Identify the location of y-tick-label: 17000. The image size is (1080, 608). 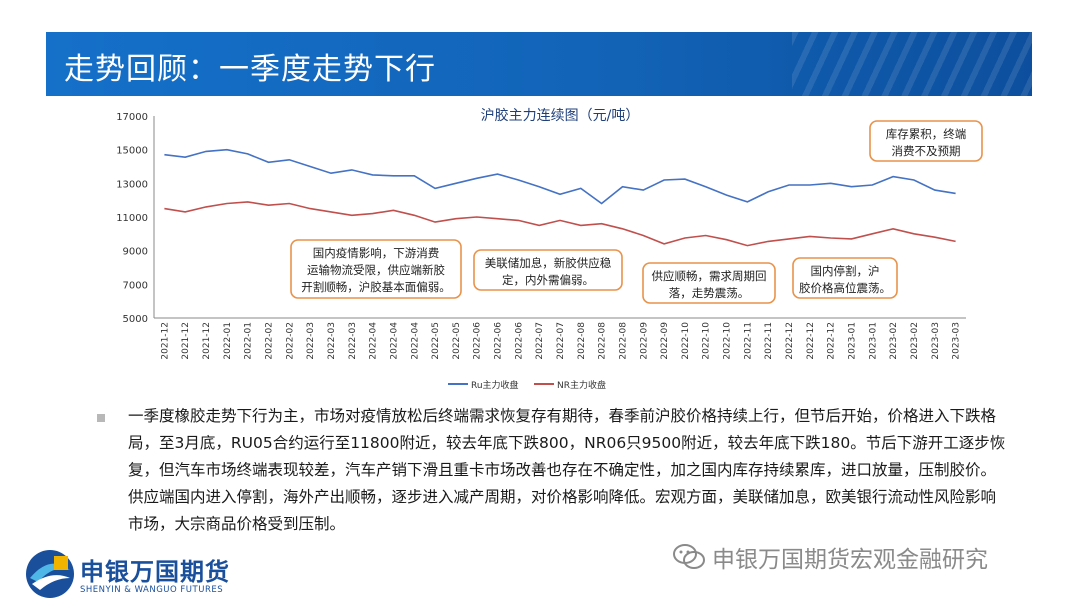
(132, 117).